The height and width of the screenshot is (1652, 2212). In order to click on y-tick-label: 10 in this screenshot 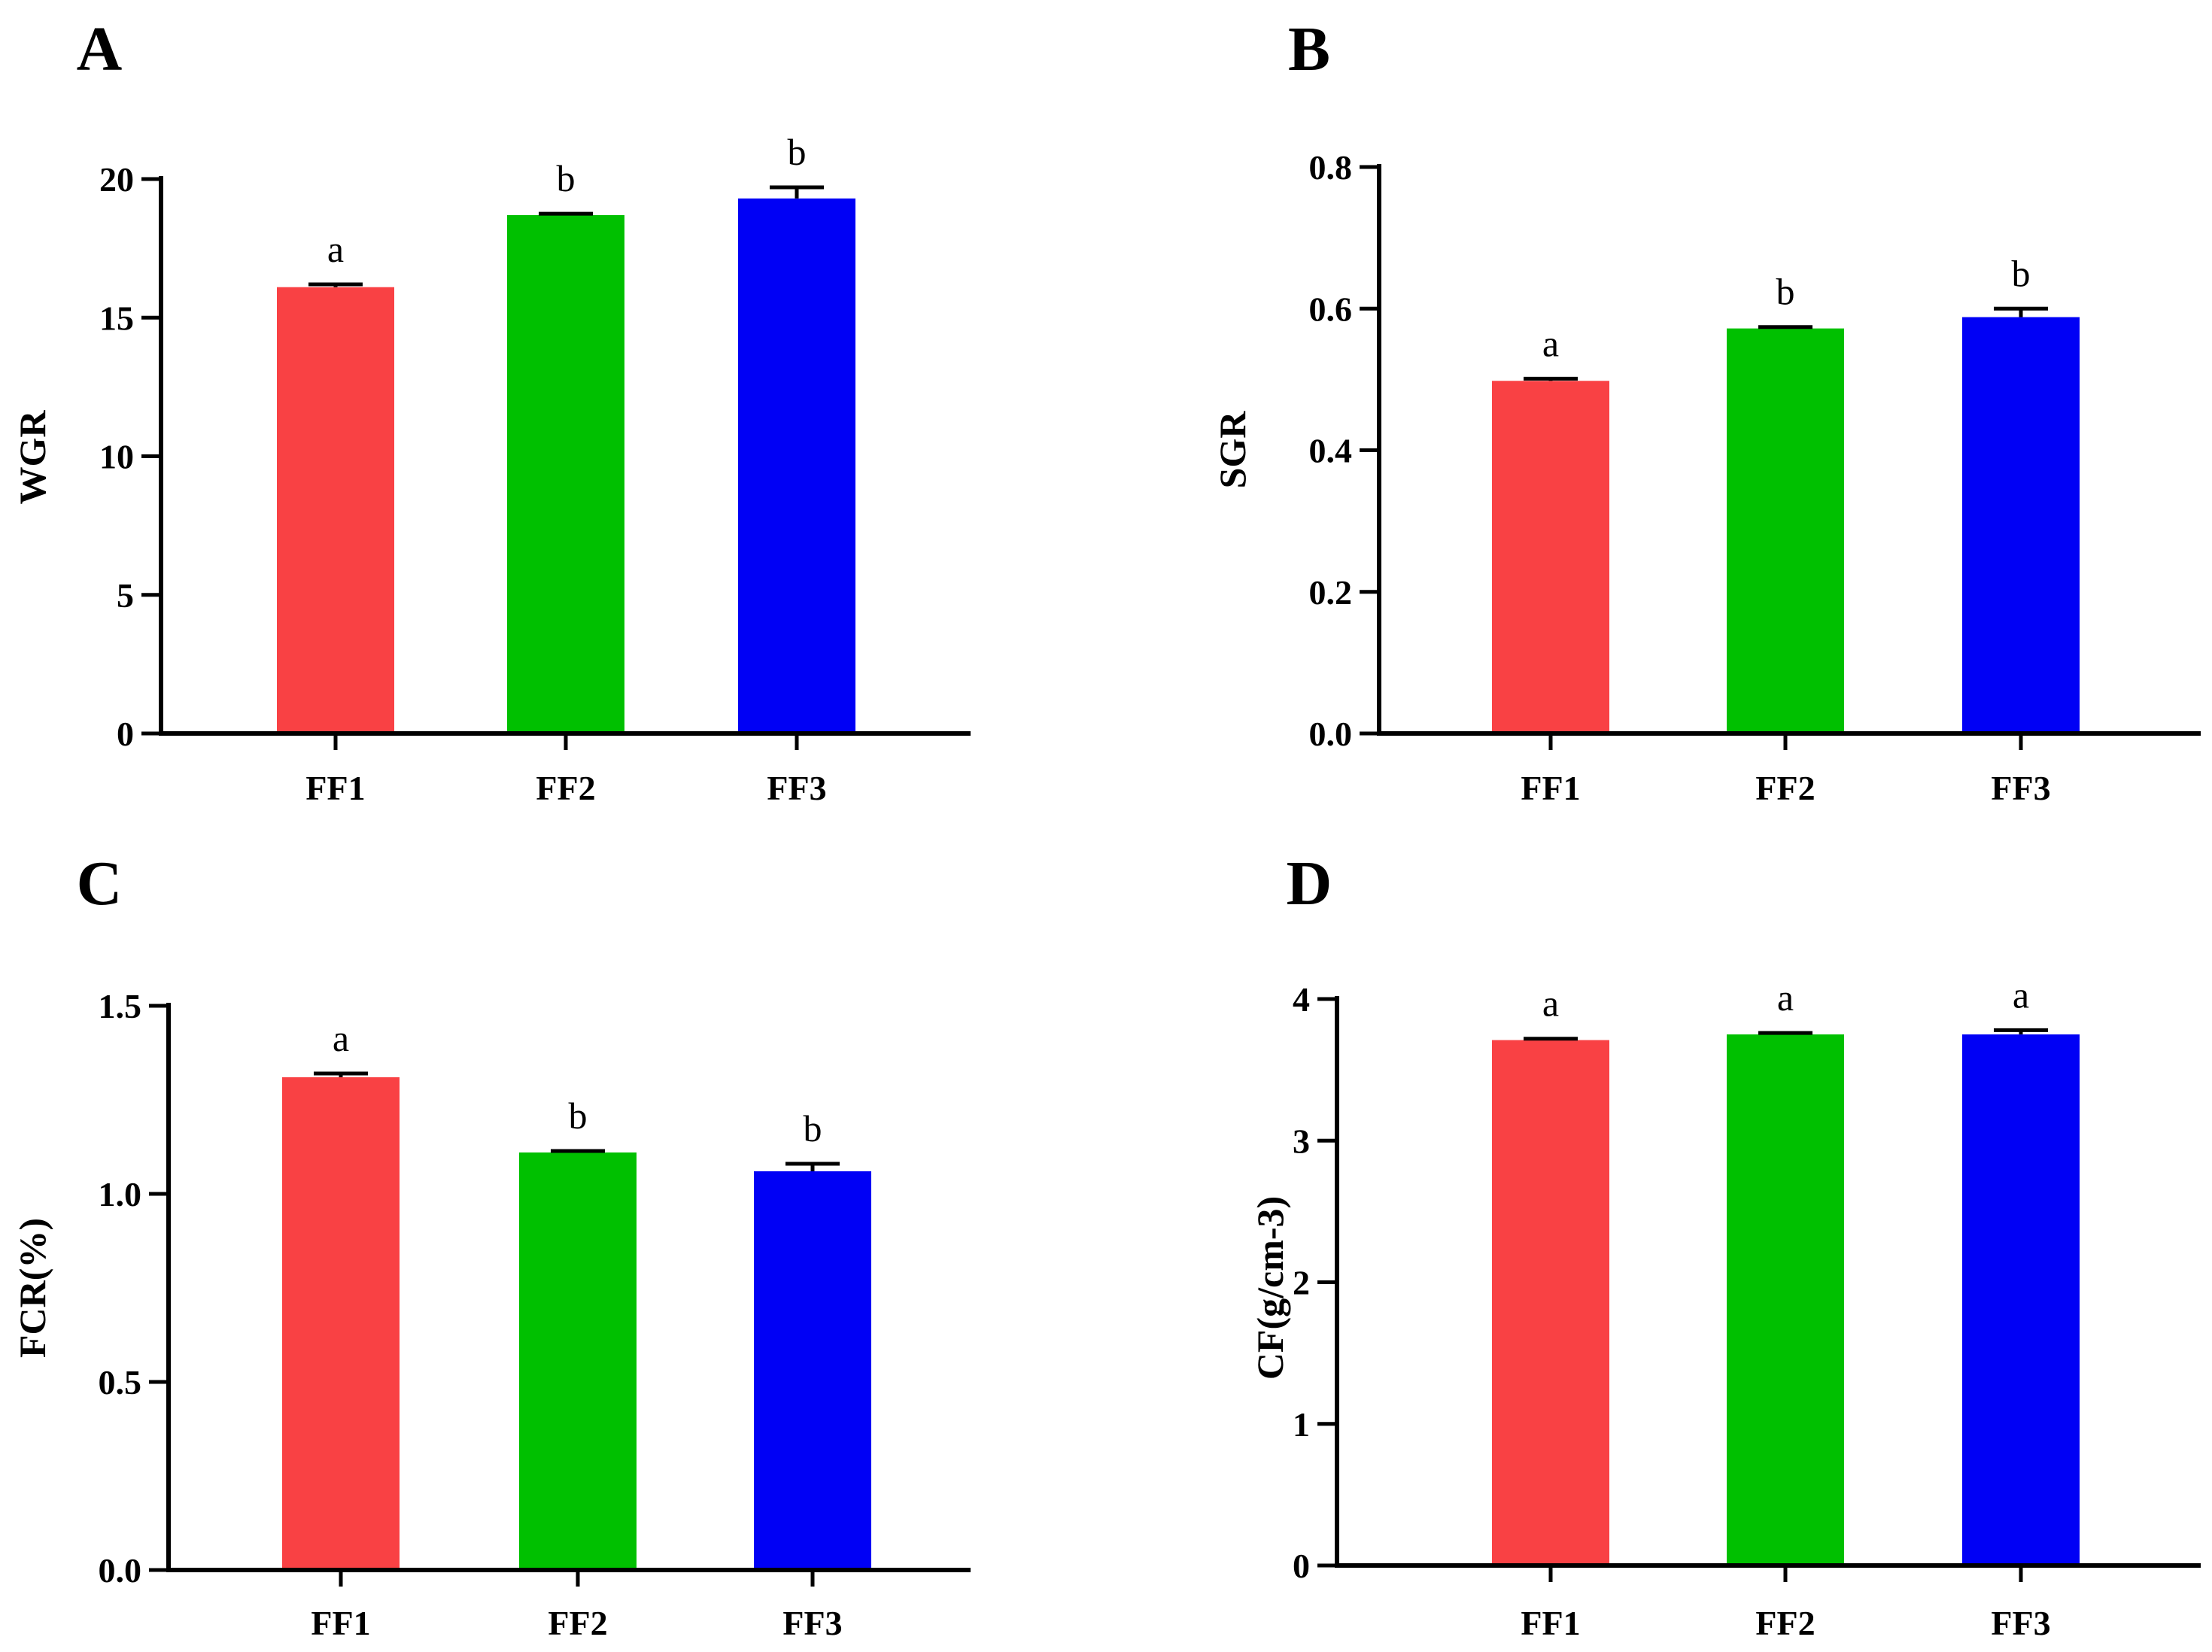, I will do `click(116, 457)`.